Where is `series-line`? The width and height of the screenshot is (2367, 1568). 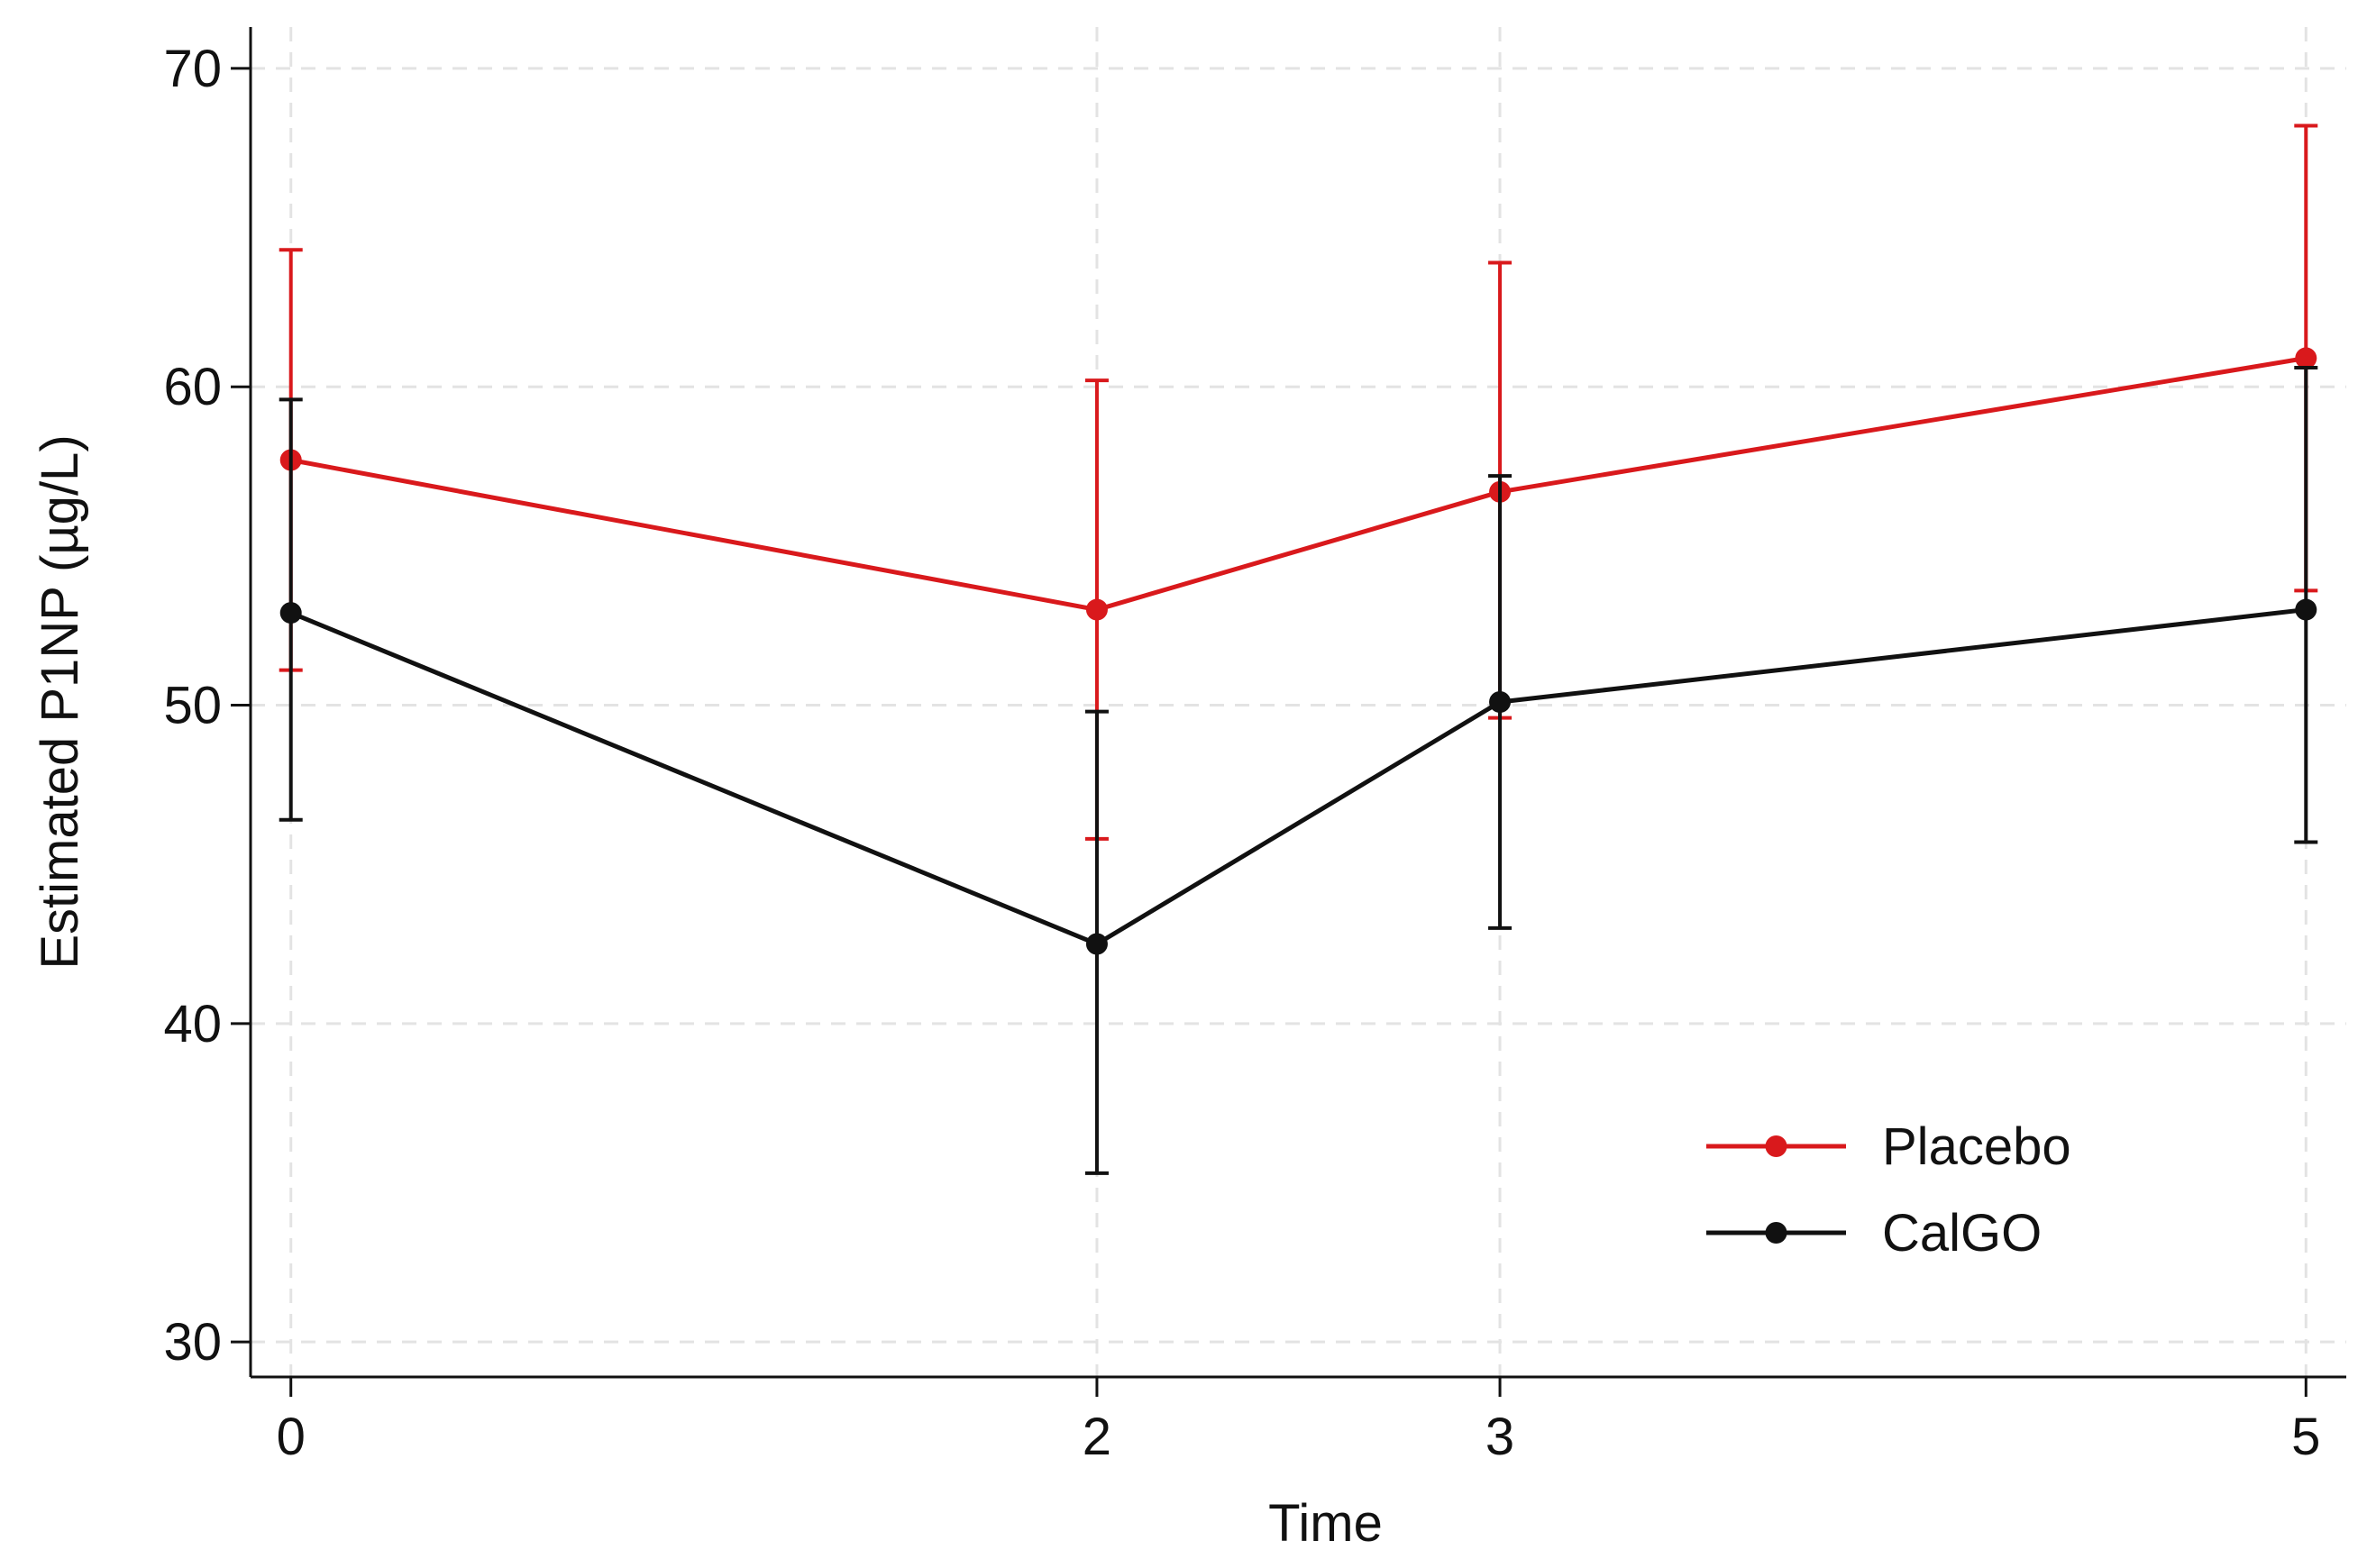 series-line is located at coordinates (1299, 484).